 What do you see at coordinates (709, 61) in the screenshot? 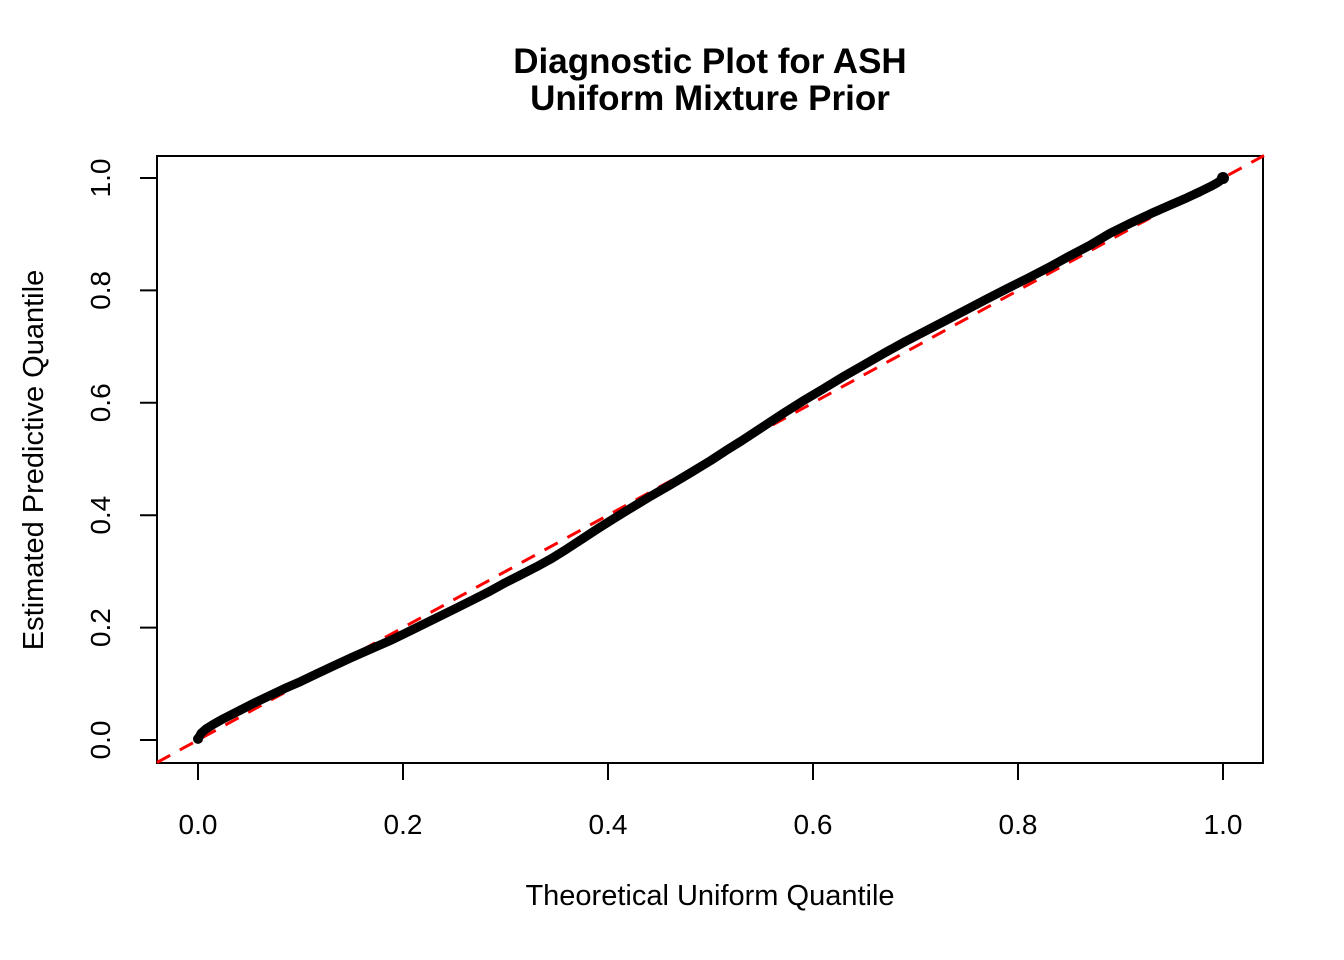
I see `plot-title: Diagnostic Plot for ASH` at bounding box center [709, 61].